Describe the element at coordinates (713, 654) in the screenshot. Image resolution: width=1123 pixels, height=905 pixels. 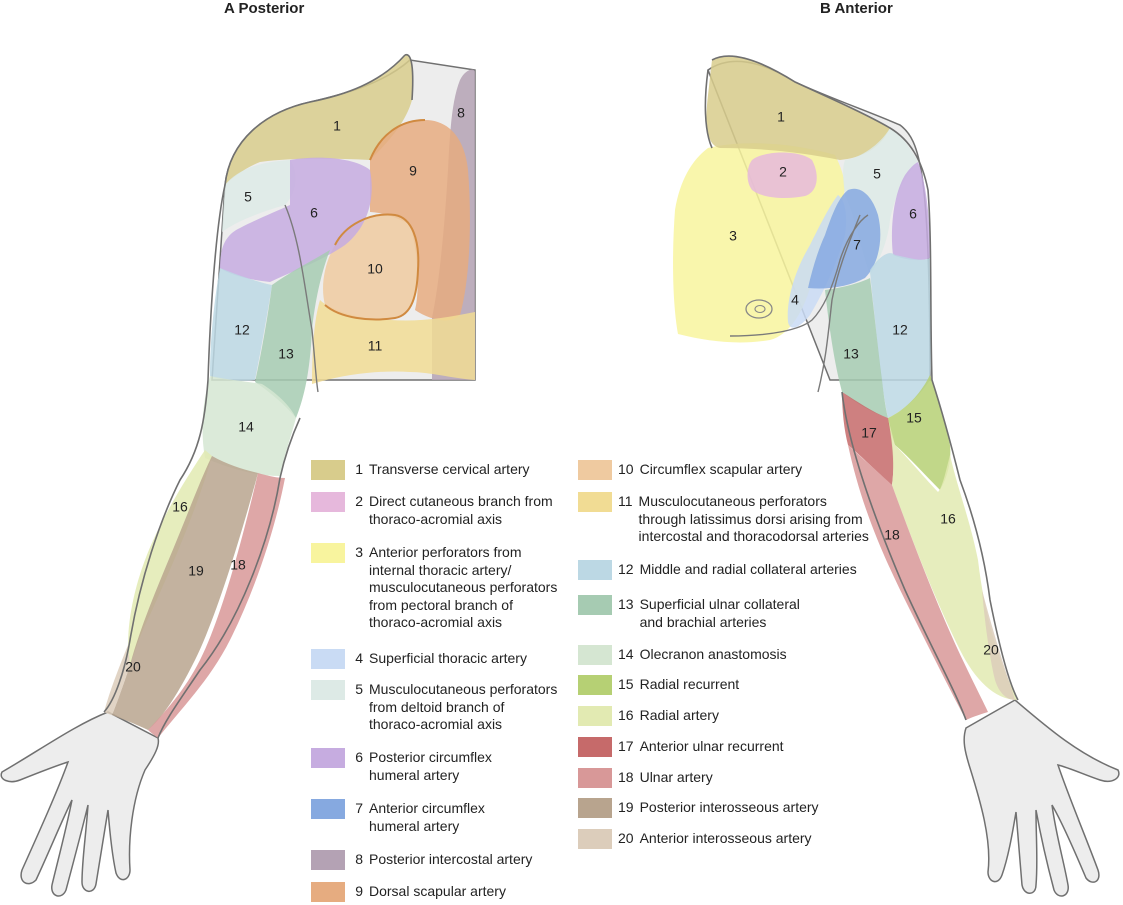
I see `legend-label: Olecranon anastomosis` at that location.